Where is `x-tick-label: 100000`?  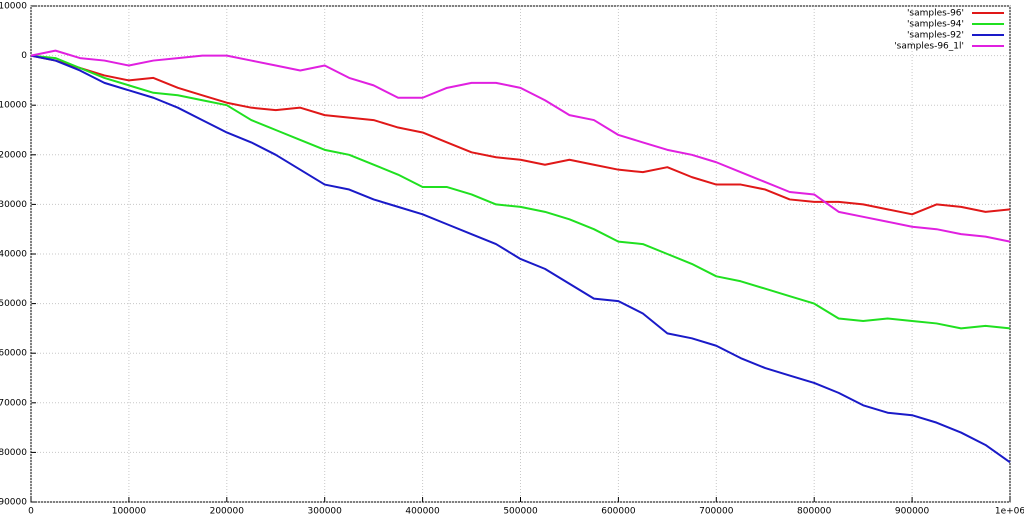 x-tick-label: 100000 is located at coordinates (129, 512).